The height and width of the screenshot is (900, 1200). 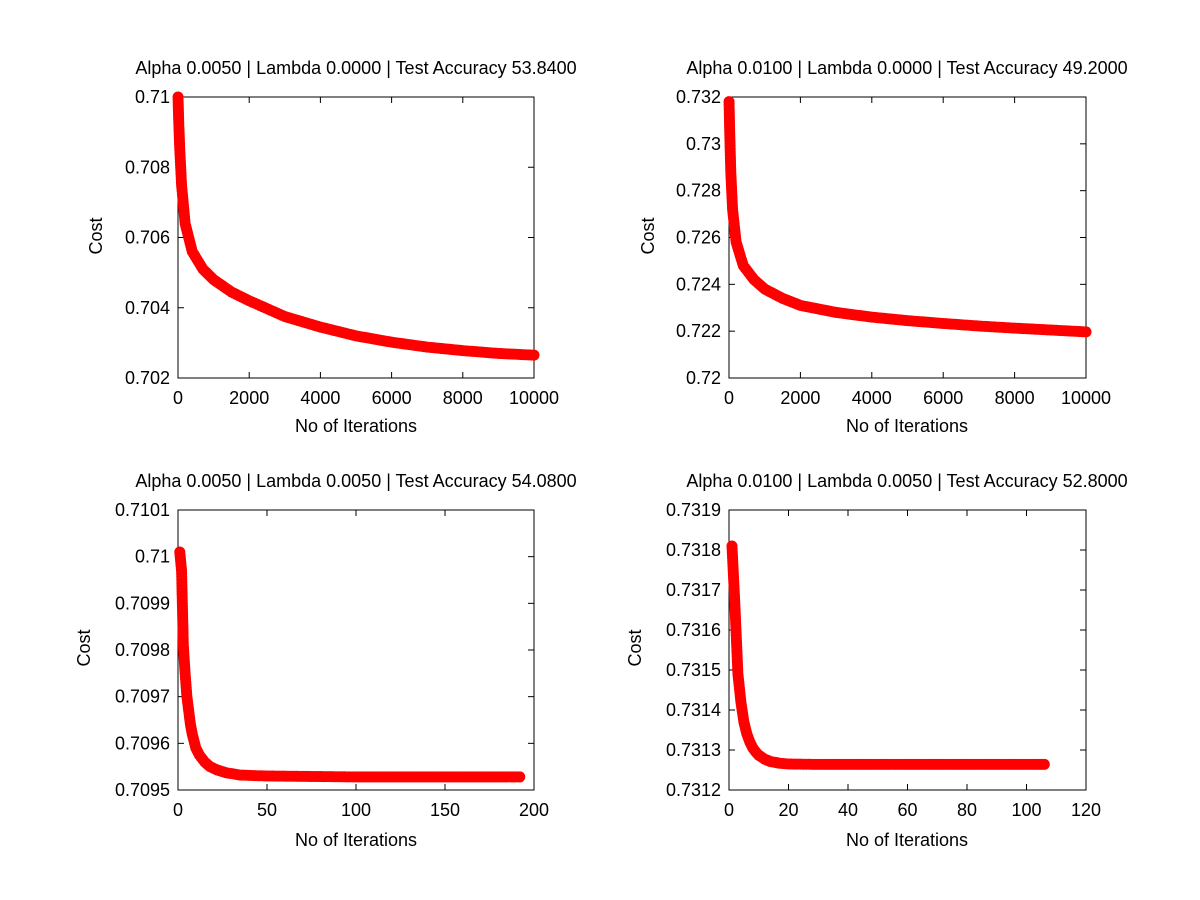 I want to click on subplot-2-y-ticks: 0.72 0.722 0.724 0.726 0.728 0.73 0.732, so click(x=881, y=237).